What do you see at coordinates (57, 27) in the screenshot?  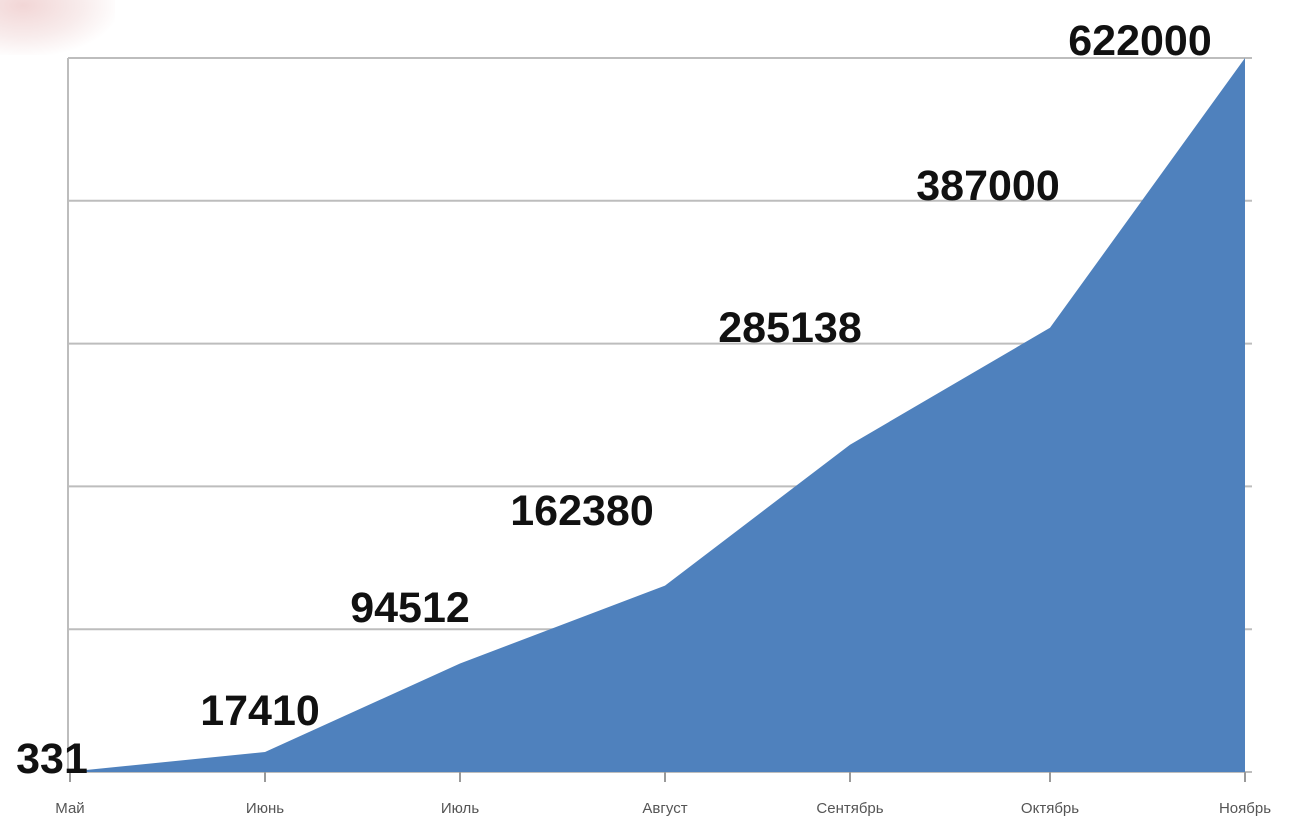 I see `corner-decoration` at bounding box center [57, 27].